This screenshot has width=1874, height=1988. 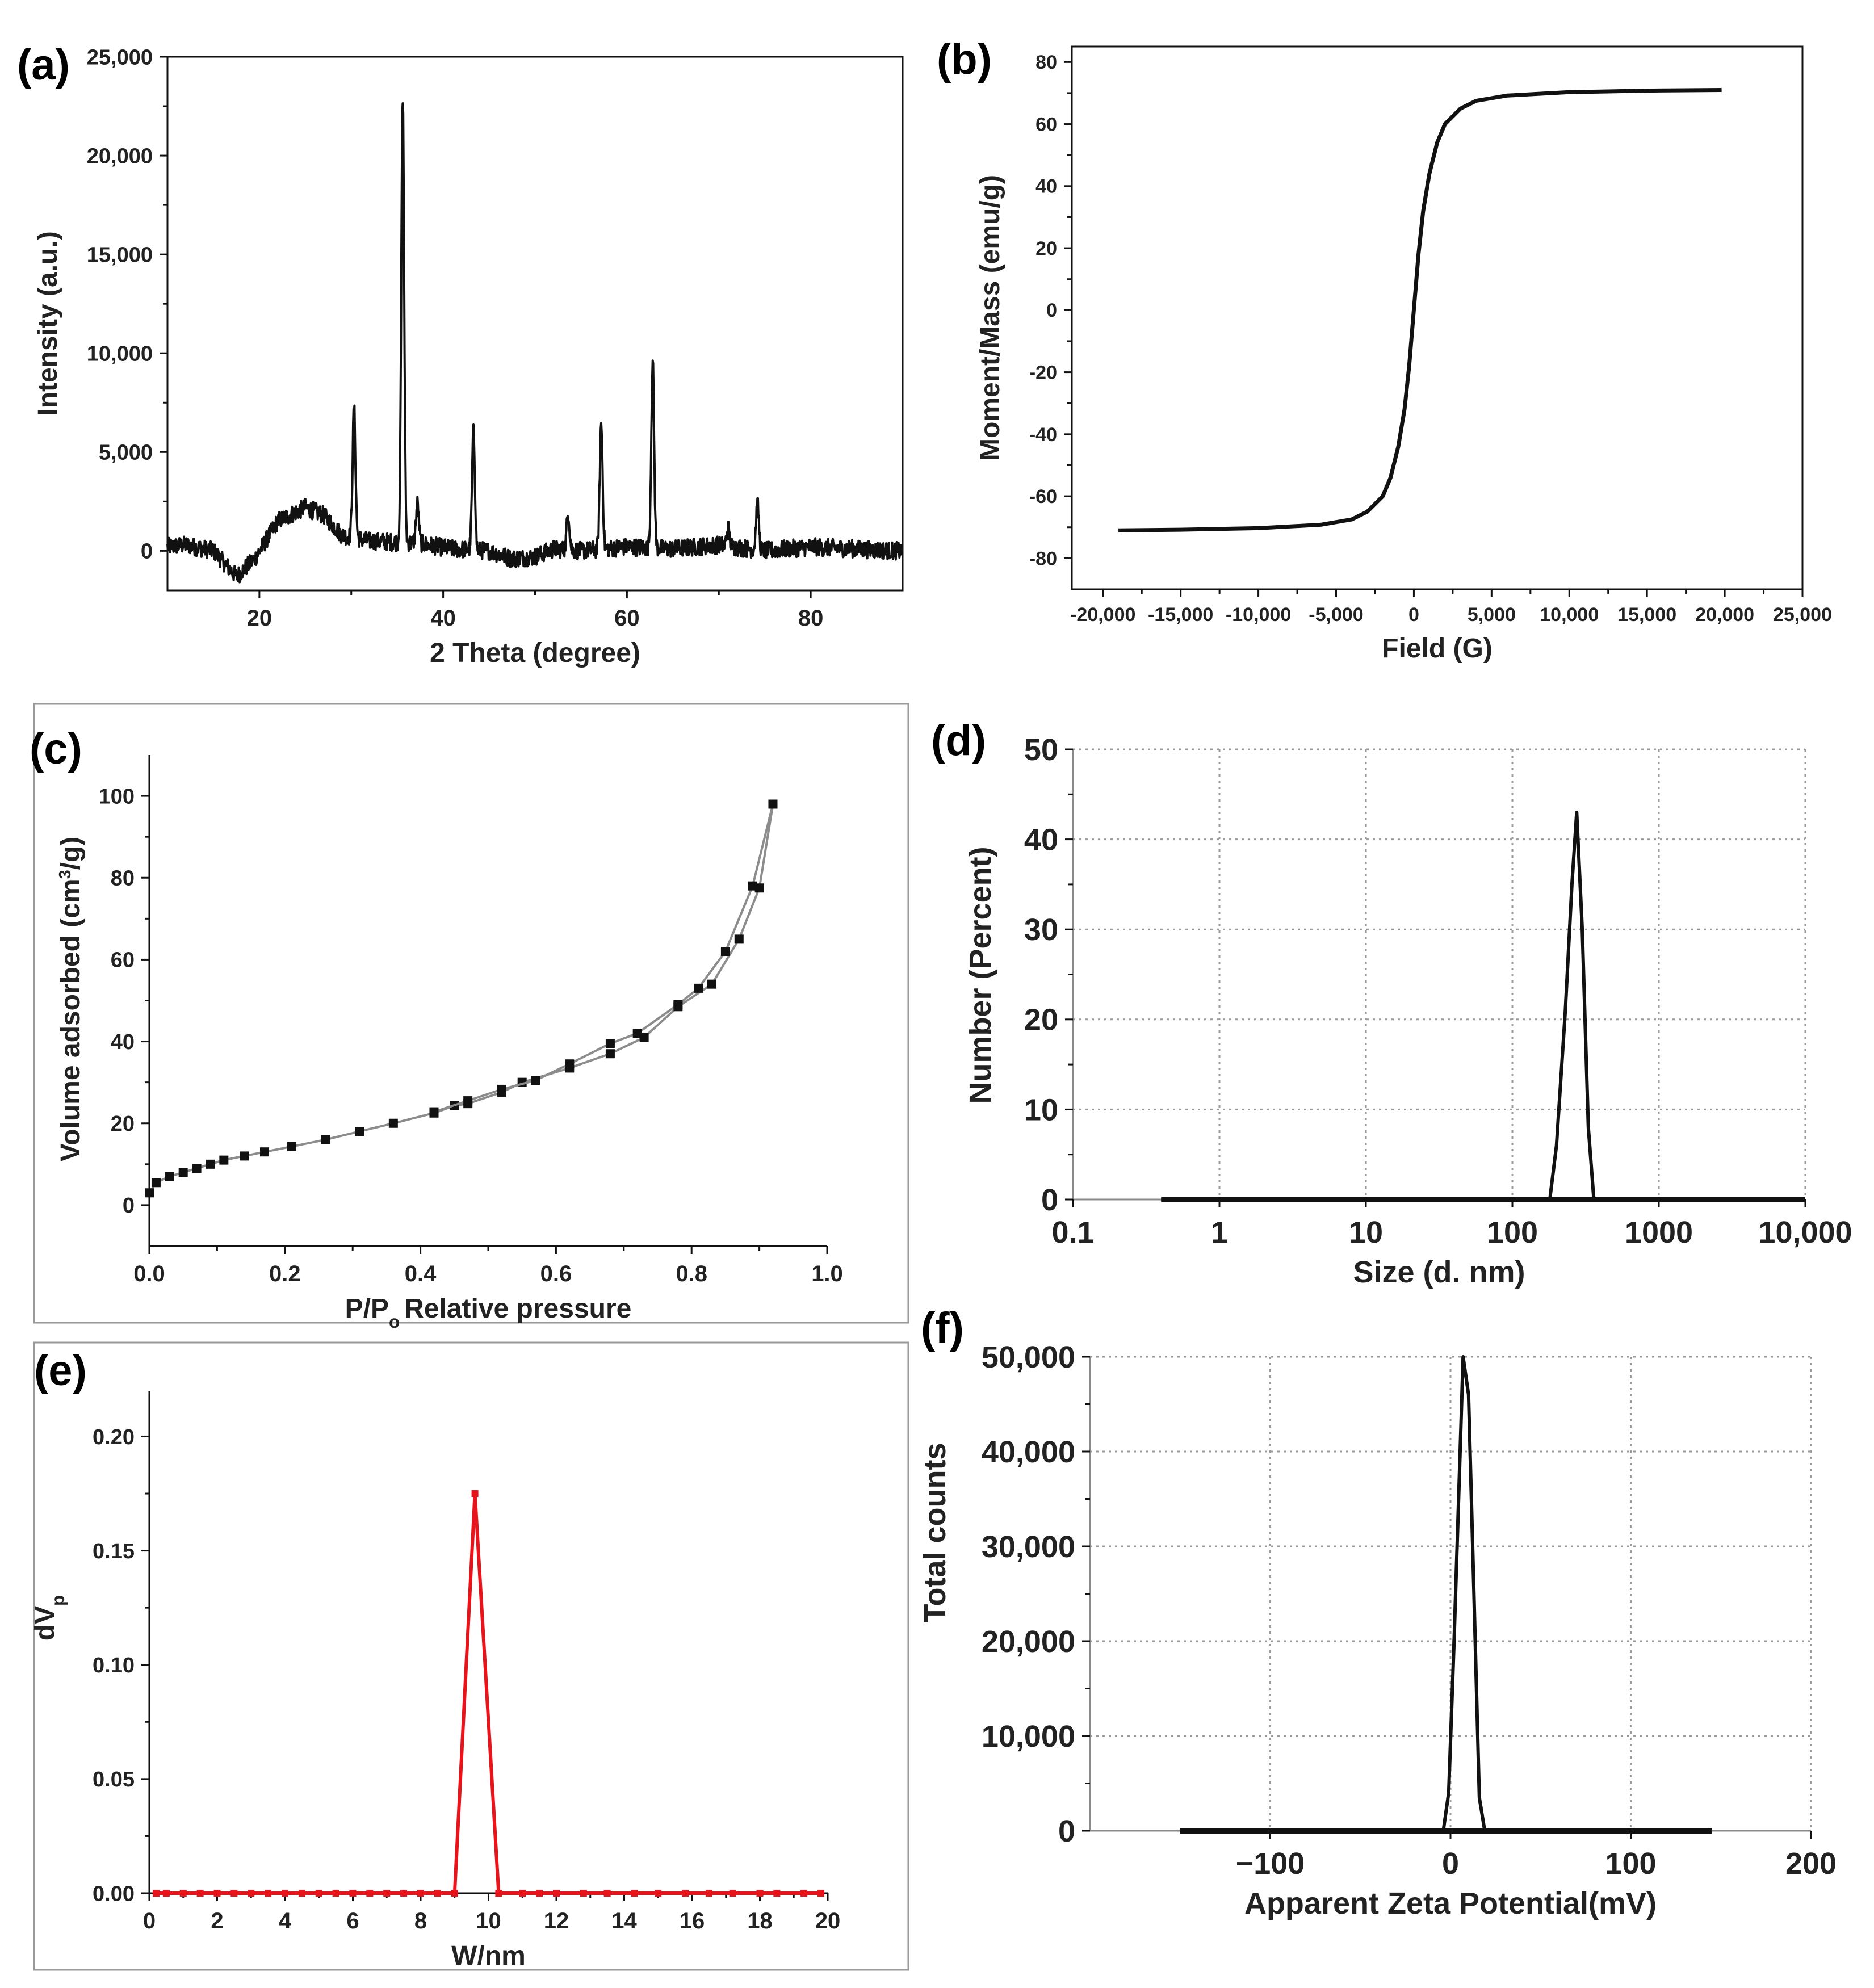 What do you see at coordinates (1811, 1864) in the screenshot?
I see `x-tick-label: 200` at bounding box center [1811, 1864].